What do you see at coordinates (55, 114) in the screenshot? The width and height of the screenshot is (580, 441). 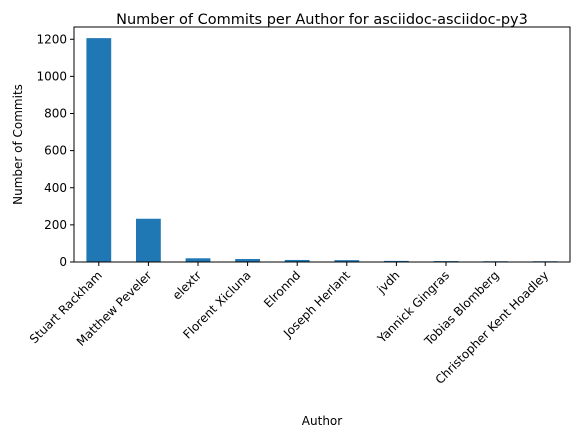 I see `y-tick-label: 800` at bounding box center [55, 114].